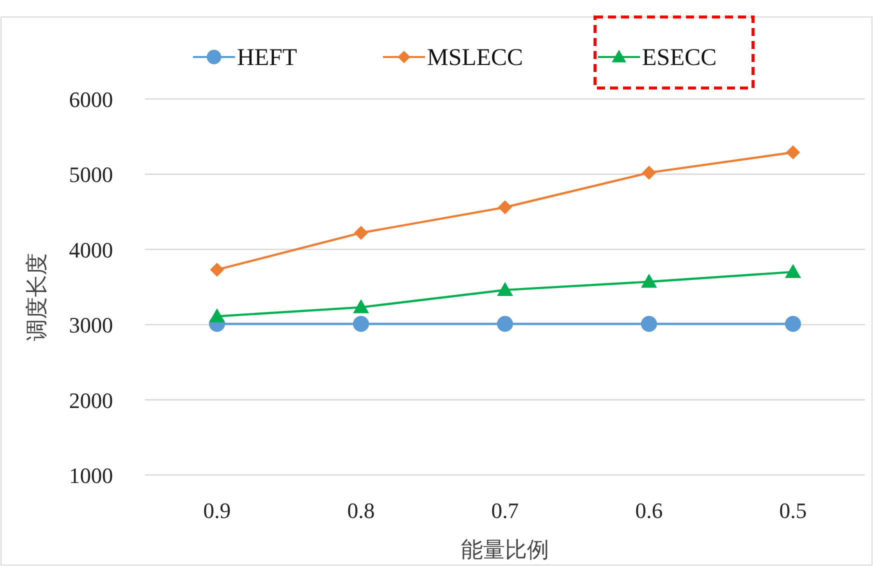  What do you see at coordinates (91, 400) in the screenshot?
I see `y-tick-label: 2000` at bounding box center [91, 400].